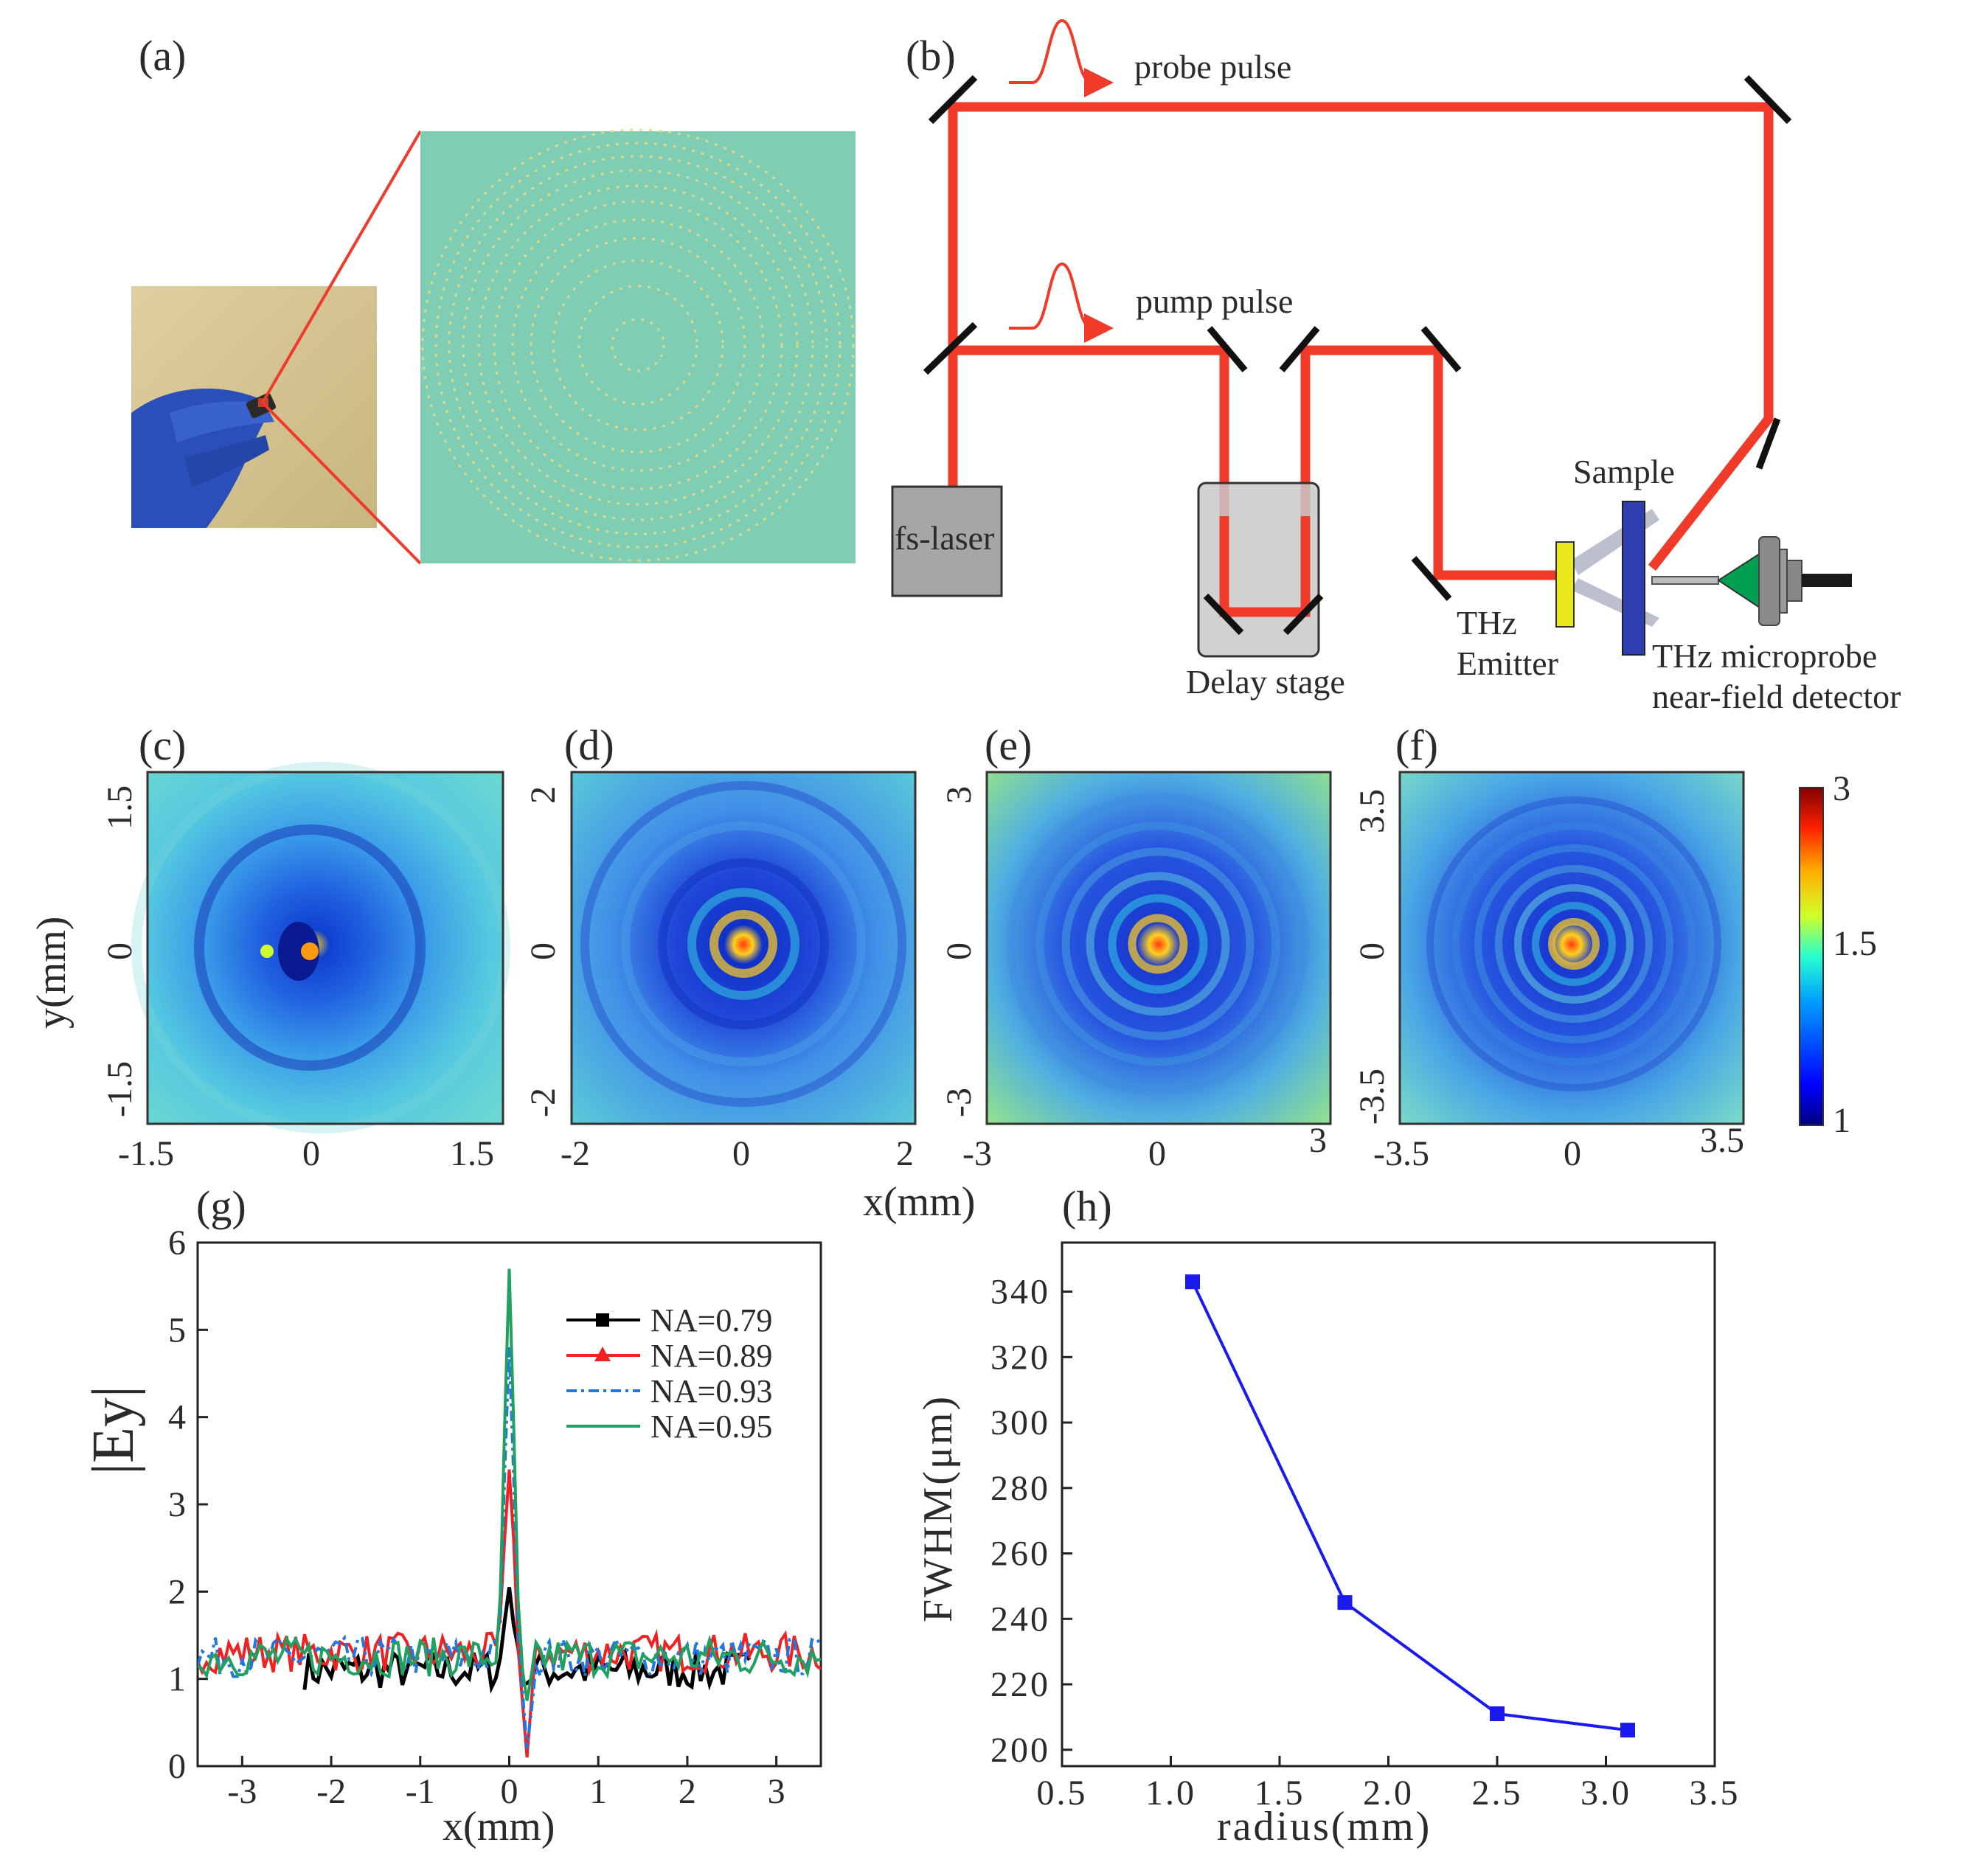  Describe the element at coordinates (711, 1320) in the screenshot. I see `legend-label: NA=0.79` at that location.